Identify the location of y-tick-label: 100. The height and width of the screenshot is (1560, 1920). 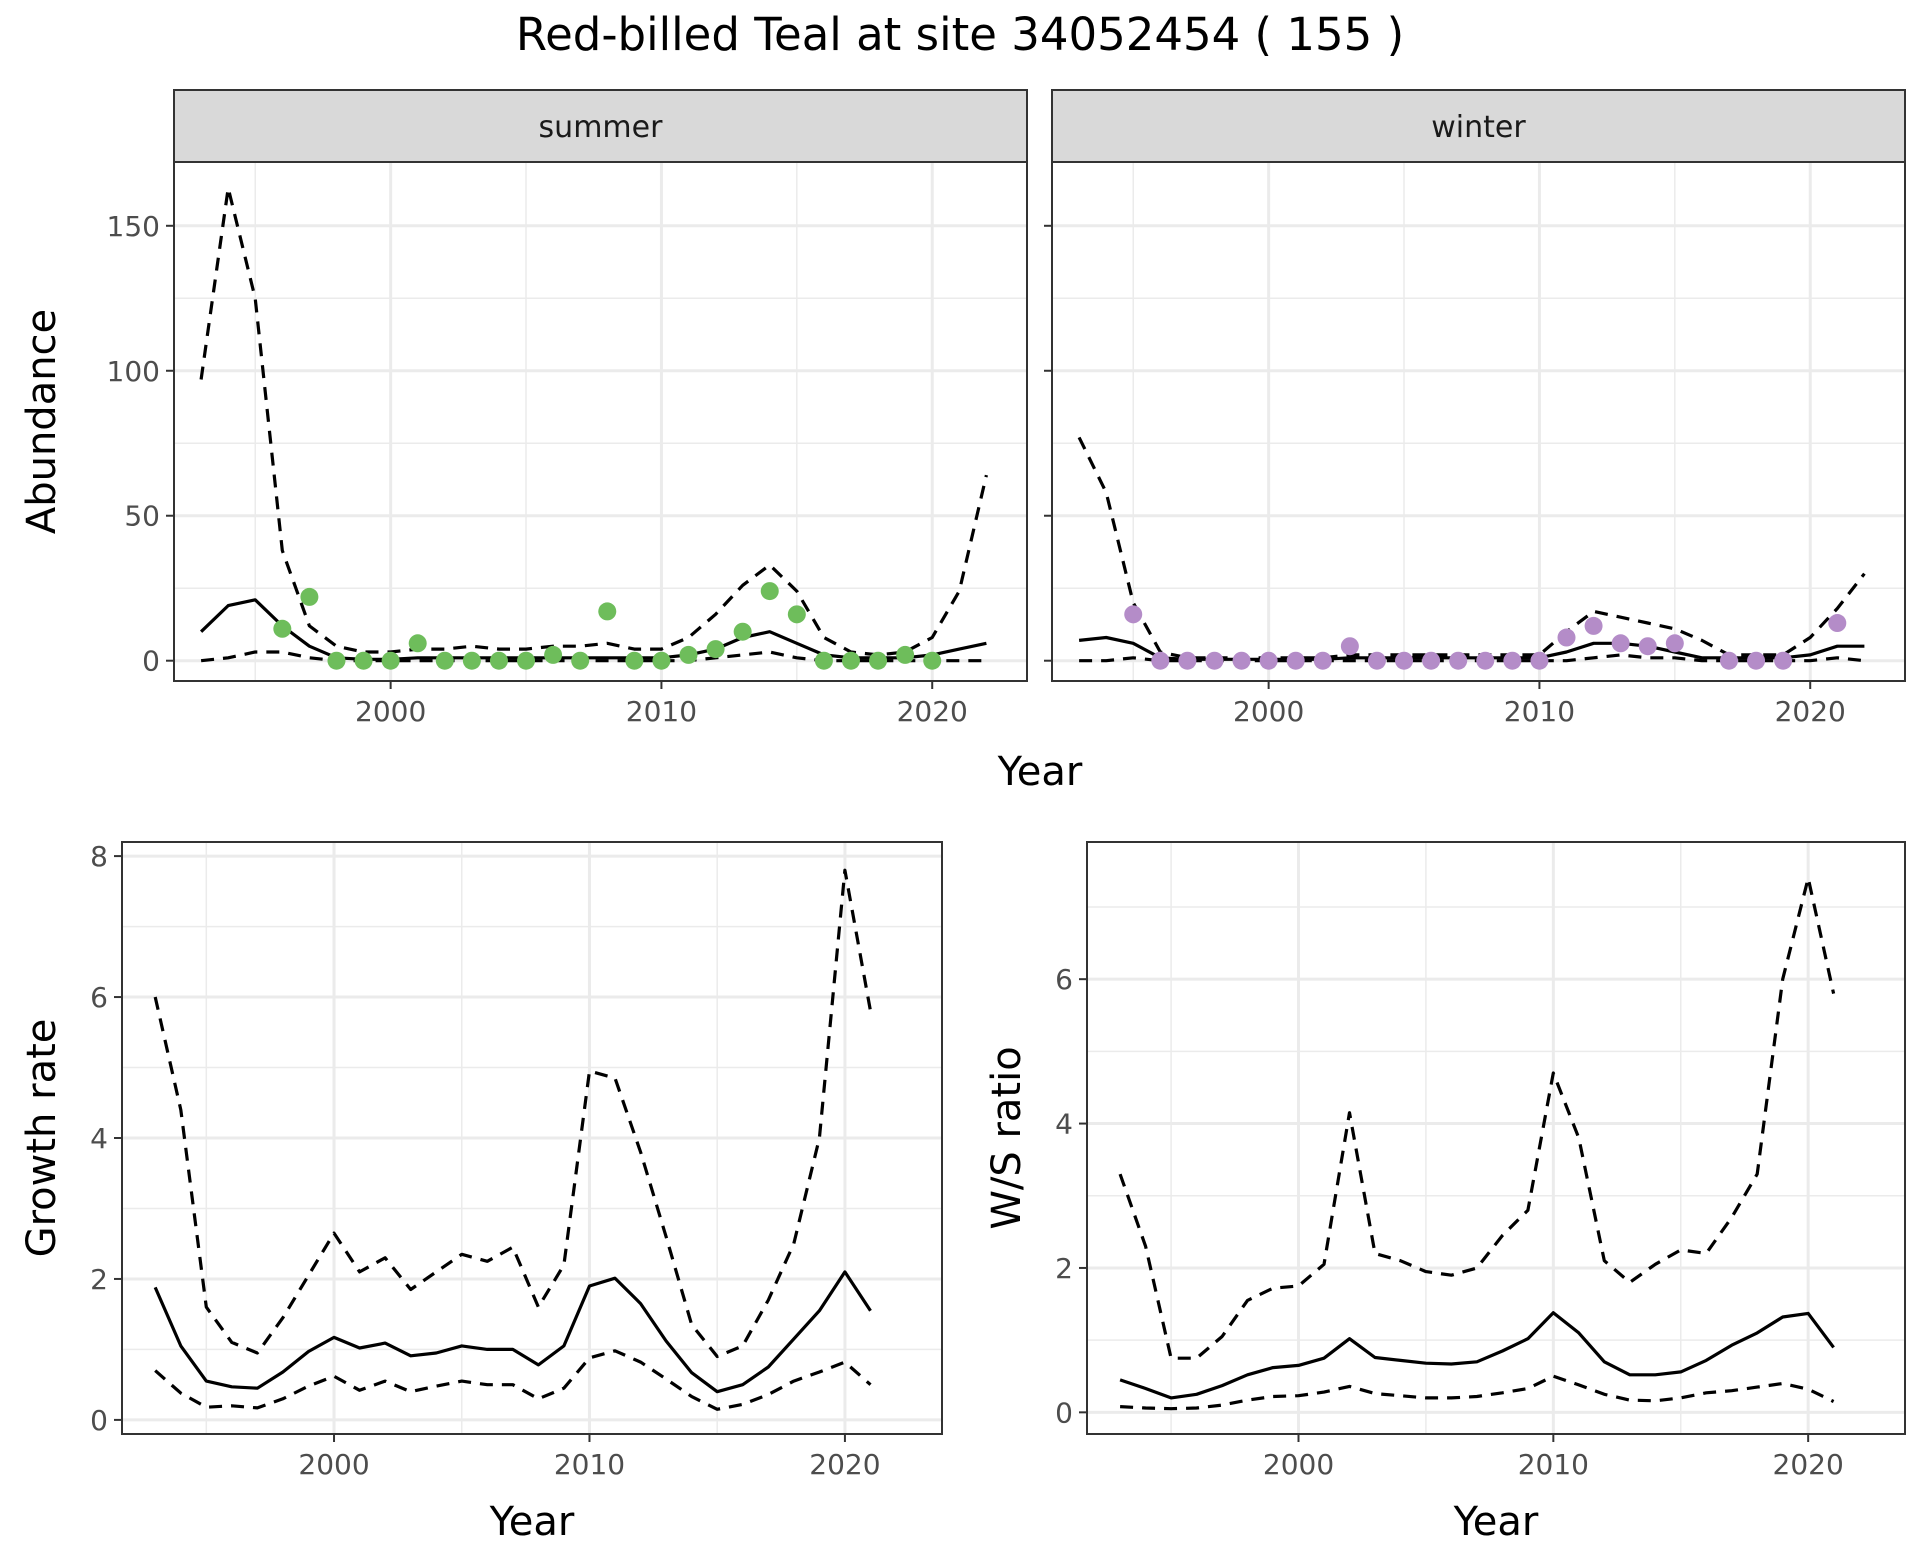
(133, 371).